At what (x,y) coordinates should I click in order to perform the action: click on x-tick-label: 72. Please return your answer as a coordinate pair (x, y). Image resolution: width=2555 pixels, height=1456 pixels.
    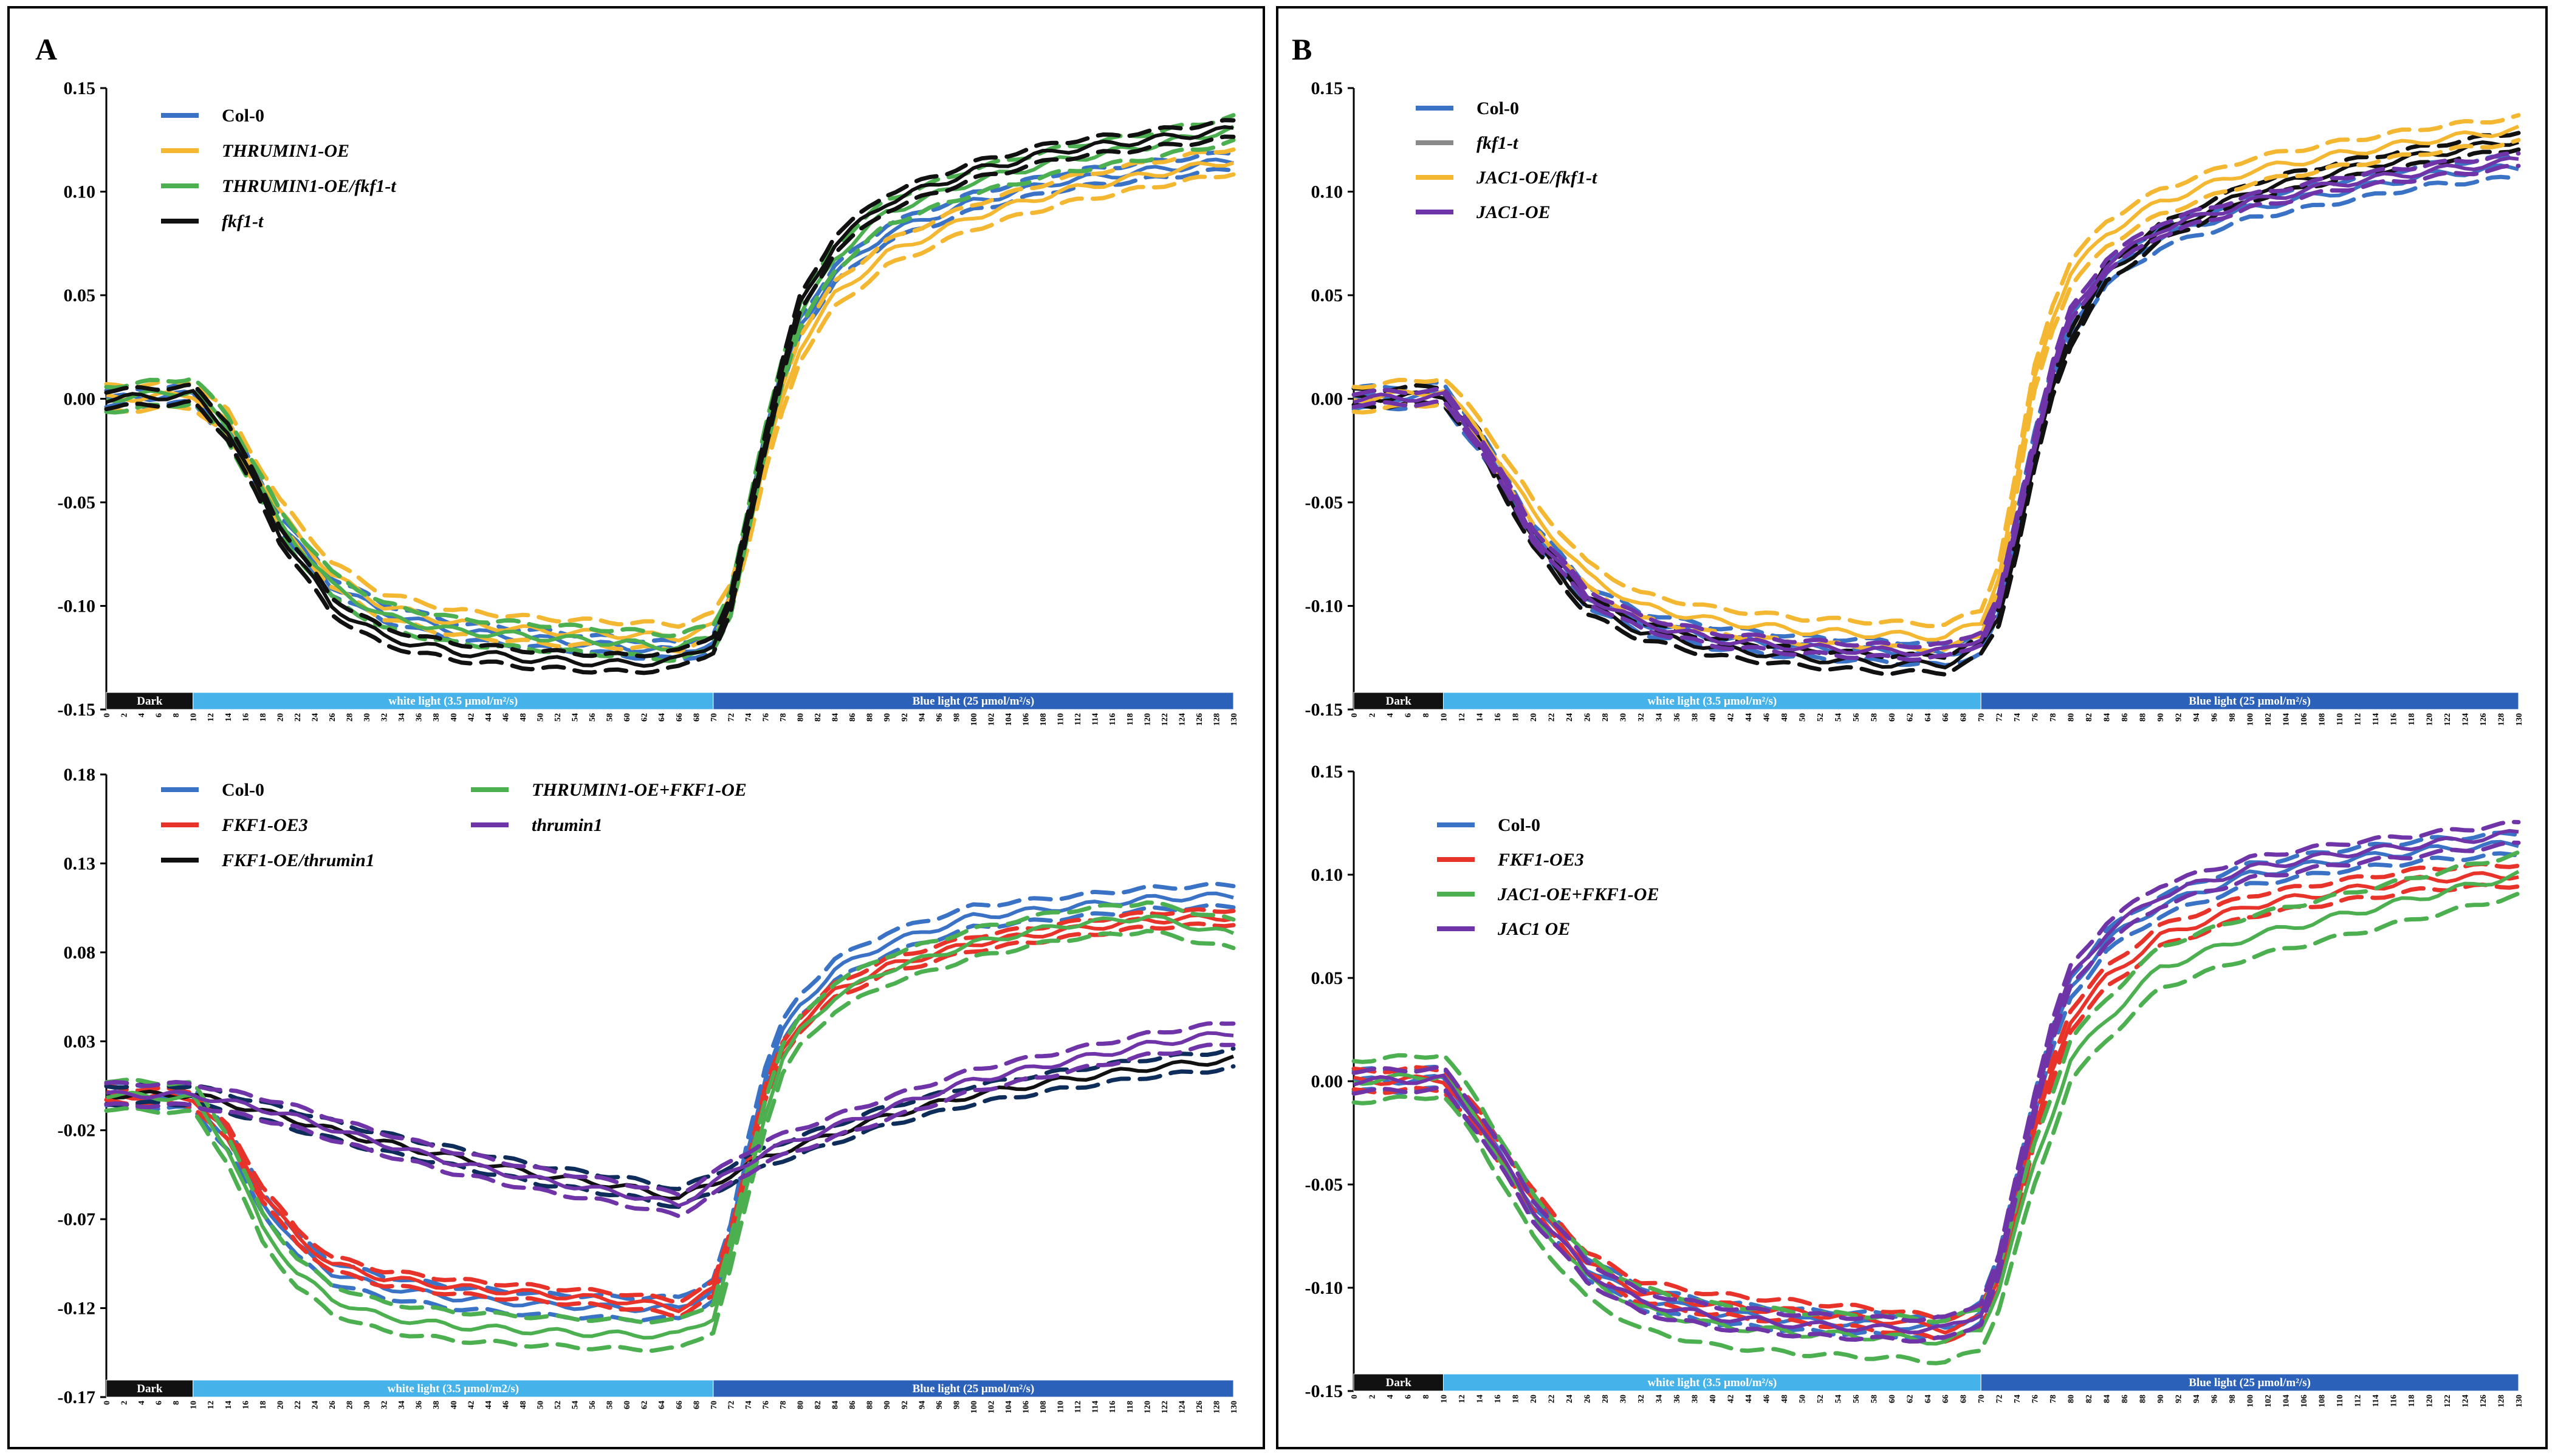
    Looking at the image, I should click on (732, 717).